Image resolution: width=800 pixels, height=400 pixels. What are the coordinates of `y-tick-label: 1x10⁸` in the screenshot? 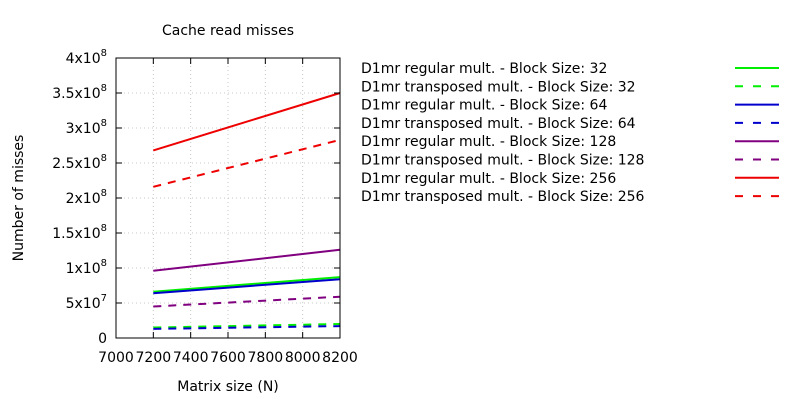 It's located at (86, 267).